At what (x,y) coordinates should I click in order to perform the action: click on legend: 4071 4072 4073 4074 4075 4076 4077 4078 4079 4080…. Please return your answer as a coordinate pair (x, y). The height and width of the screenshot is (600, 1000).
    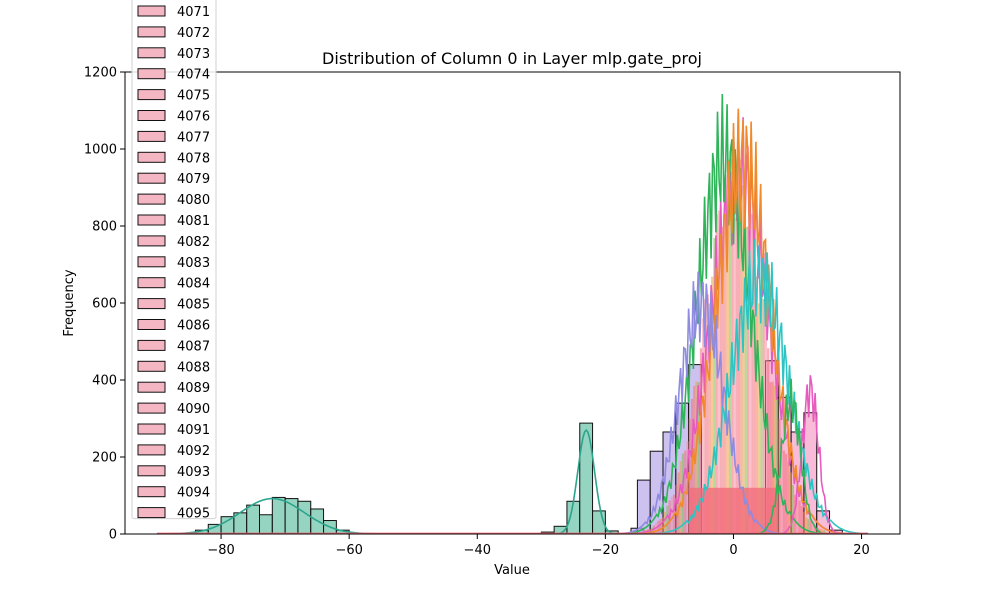
    Looking at the image, I should click on (174, 261).